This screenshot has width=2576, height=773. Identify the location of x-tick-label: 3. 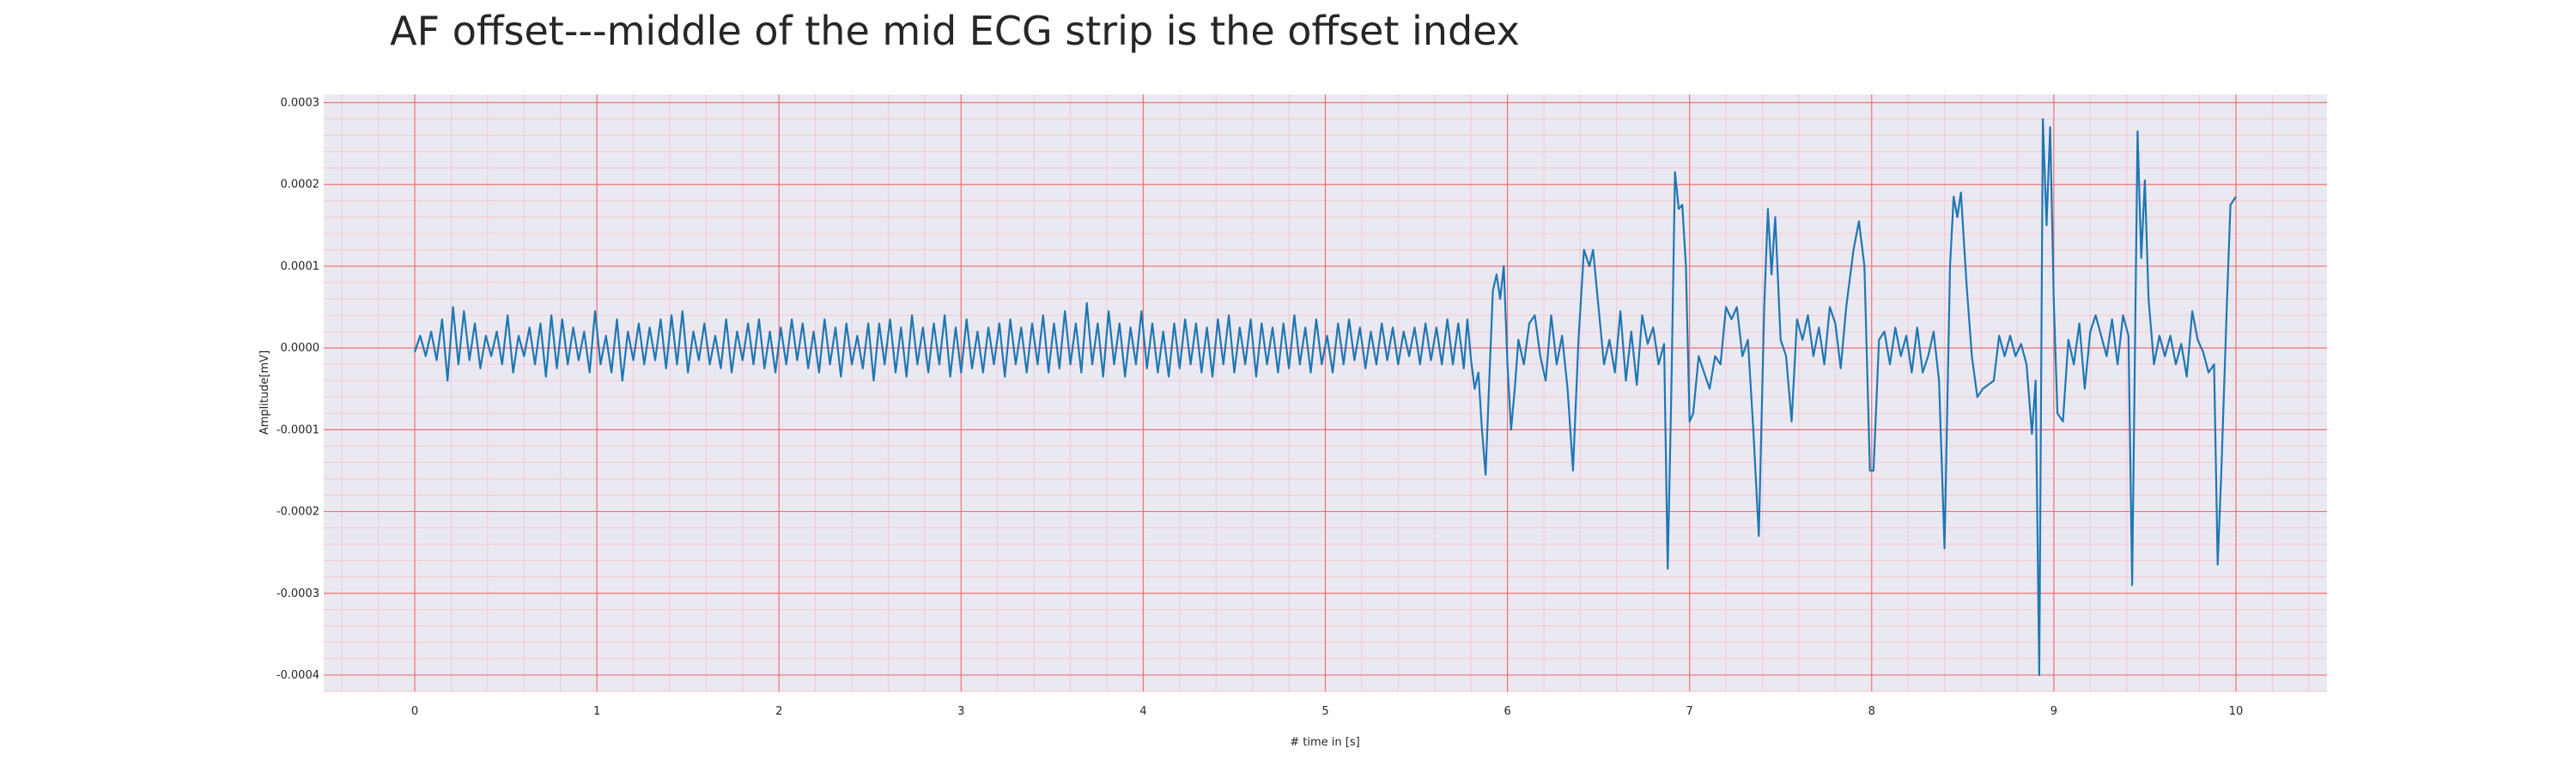
(961, 711).